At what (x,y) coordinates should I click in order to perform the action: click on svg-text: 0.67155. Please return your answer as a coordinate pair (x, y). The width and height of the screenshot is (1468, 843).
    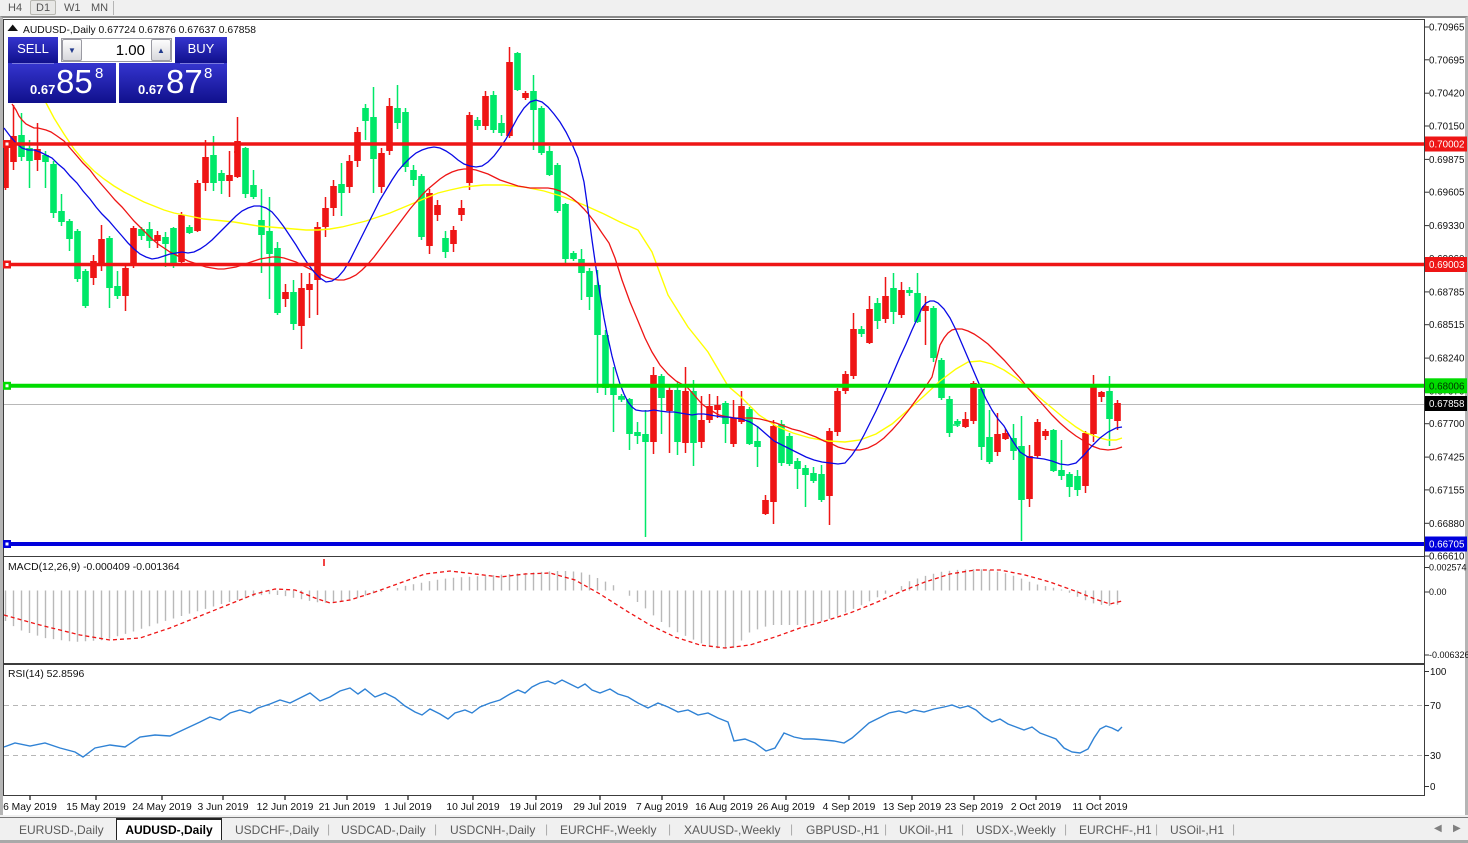
    Looking at the image, I should click on (1447, 490).